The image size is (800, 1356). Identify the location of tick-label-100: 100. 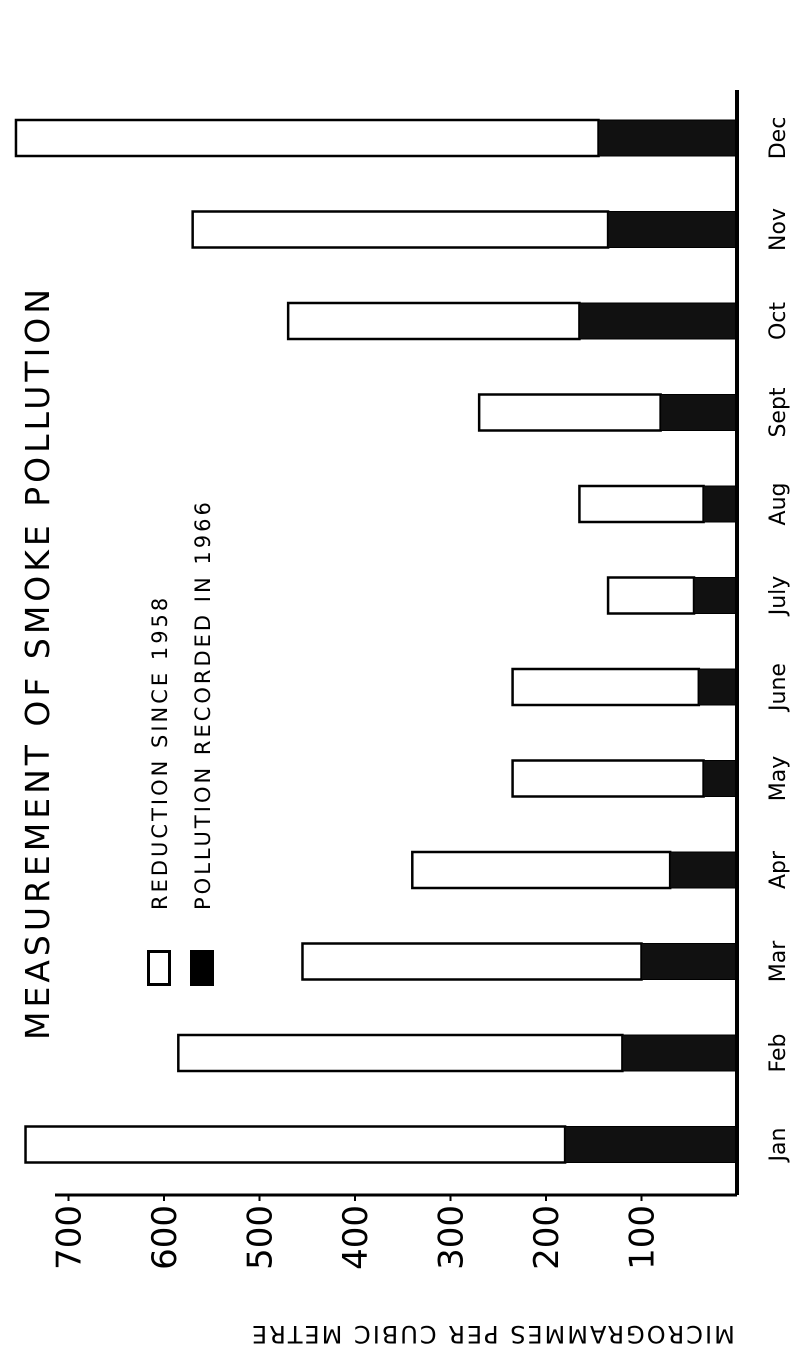
(643, 1237).